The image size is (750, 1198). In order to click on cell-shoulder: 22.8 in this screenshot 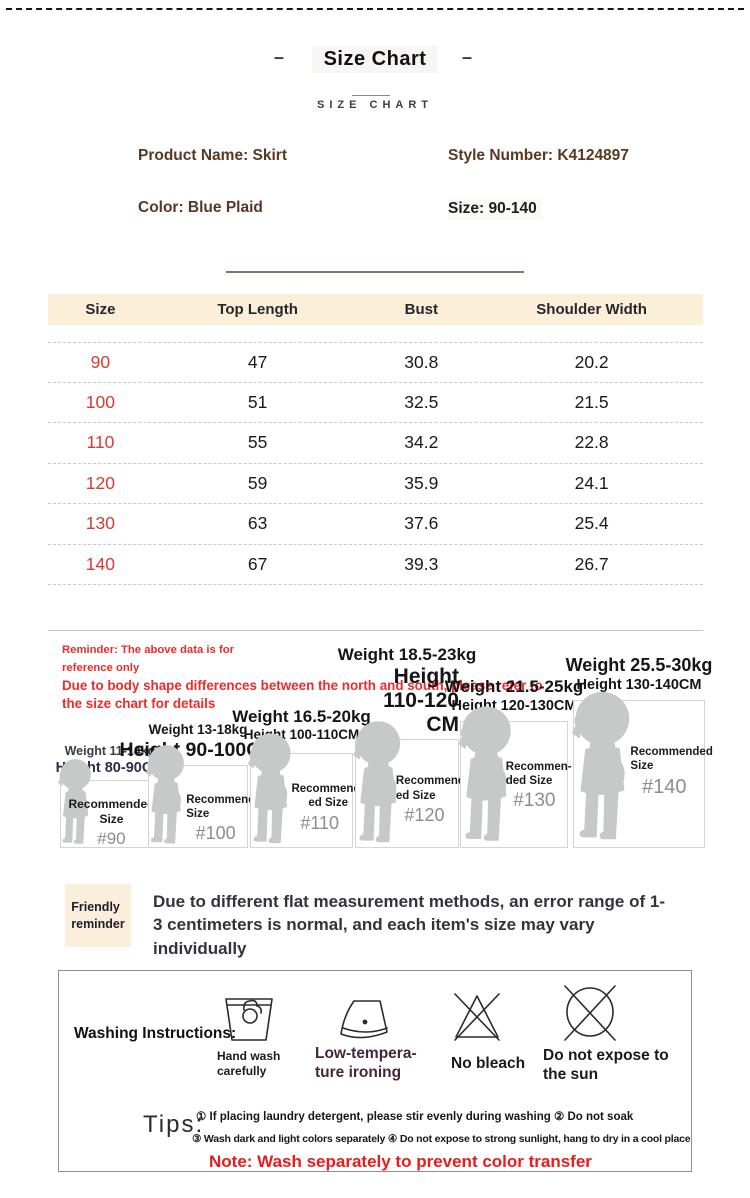, I will do `click(591, 442)`.